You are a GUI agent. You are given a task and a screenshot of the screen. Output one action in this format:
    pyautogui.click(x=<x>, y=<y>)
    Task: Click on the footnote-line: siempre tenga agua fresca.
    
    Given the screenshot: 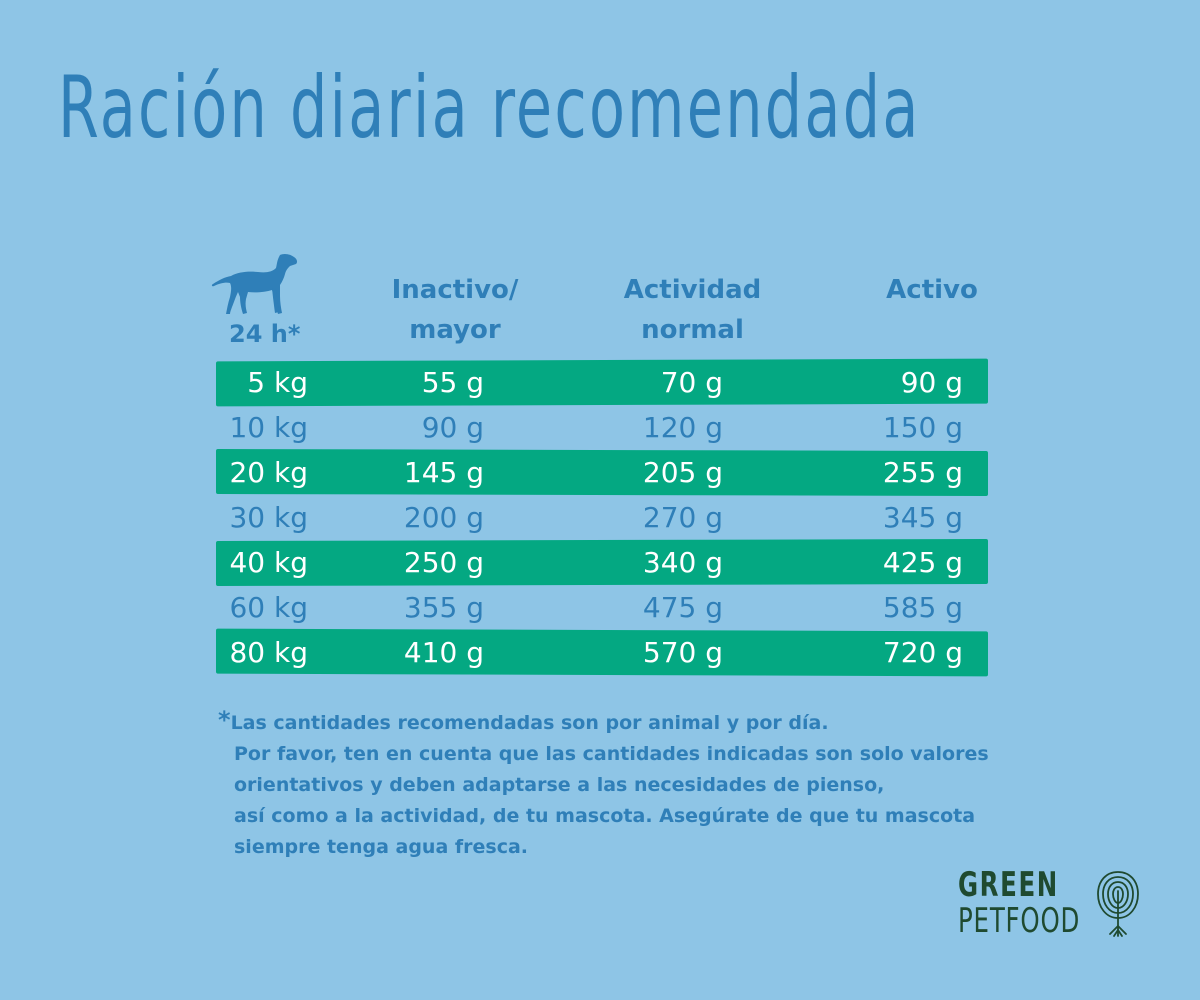 What is the action you would take?
    pyautogui.click(x=381, y=847)
    